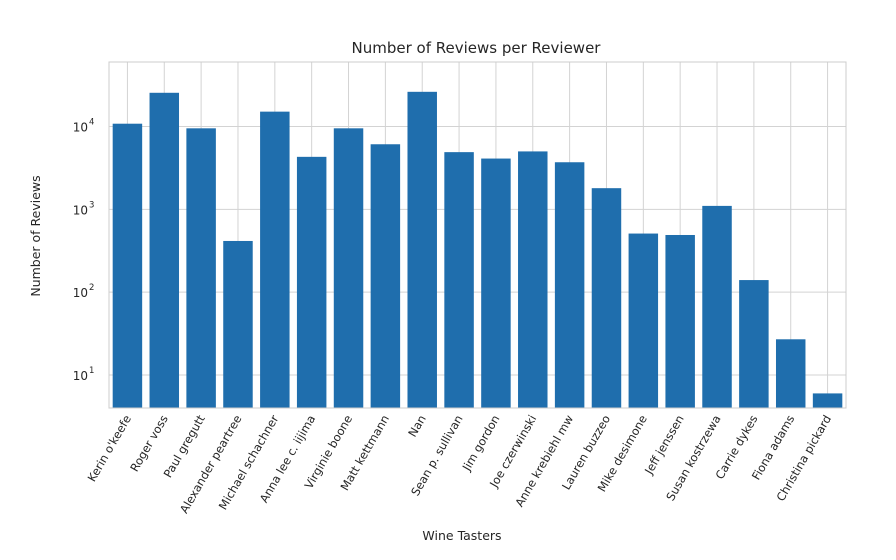 This screenshot has height=560, width=896. Describe the element at coordinates (417, 426) in the screenshot. I see `x-tick-label: Nan` at that location.